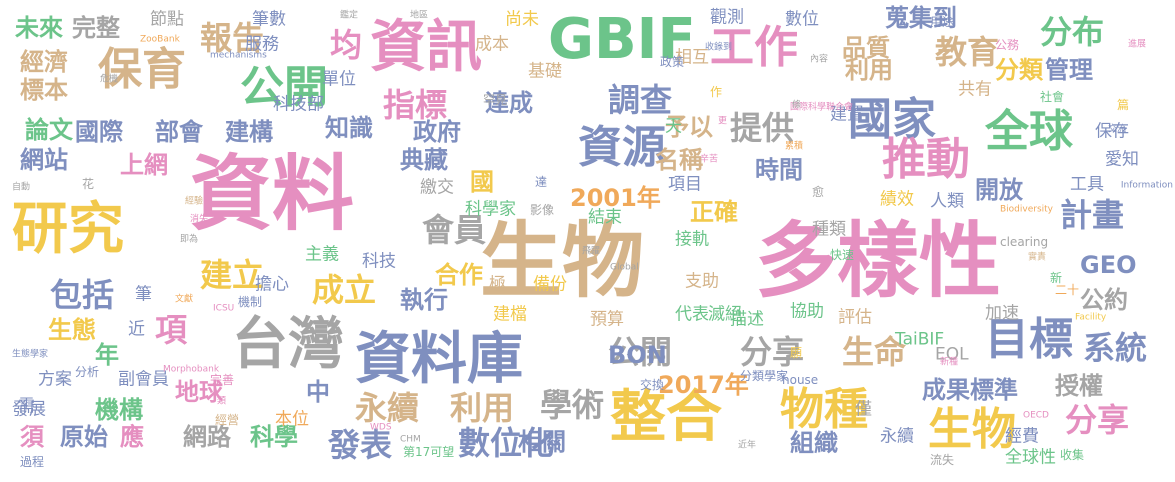  What do you see at coordinates (921, 18) in the screenshot?
I see `cloud-word: 蒐集到` at bounding box center [921, 18].